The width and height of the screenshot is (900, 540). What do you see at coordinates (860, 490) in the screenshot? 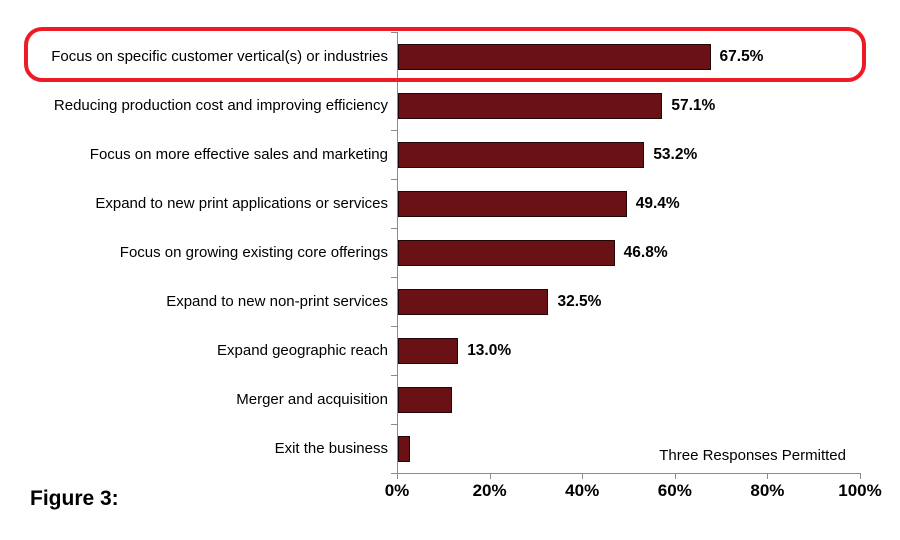
I see `x-axis-tick-label: 100%` at bounding box center [860, 490].